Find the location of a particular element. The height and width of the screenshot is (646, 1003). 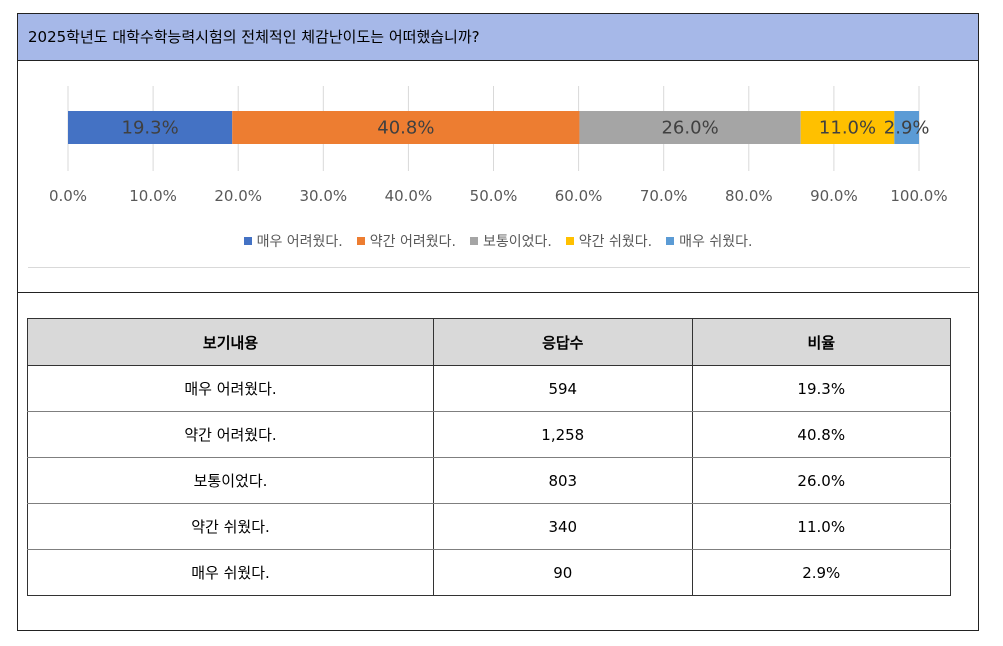

data-label: 26.0% is located at coordinates (689, 128).